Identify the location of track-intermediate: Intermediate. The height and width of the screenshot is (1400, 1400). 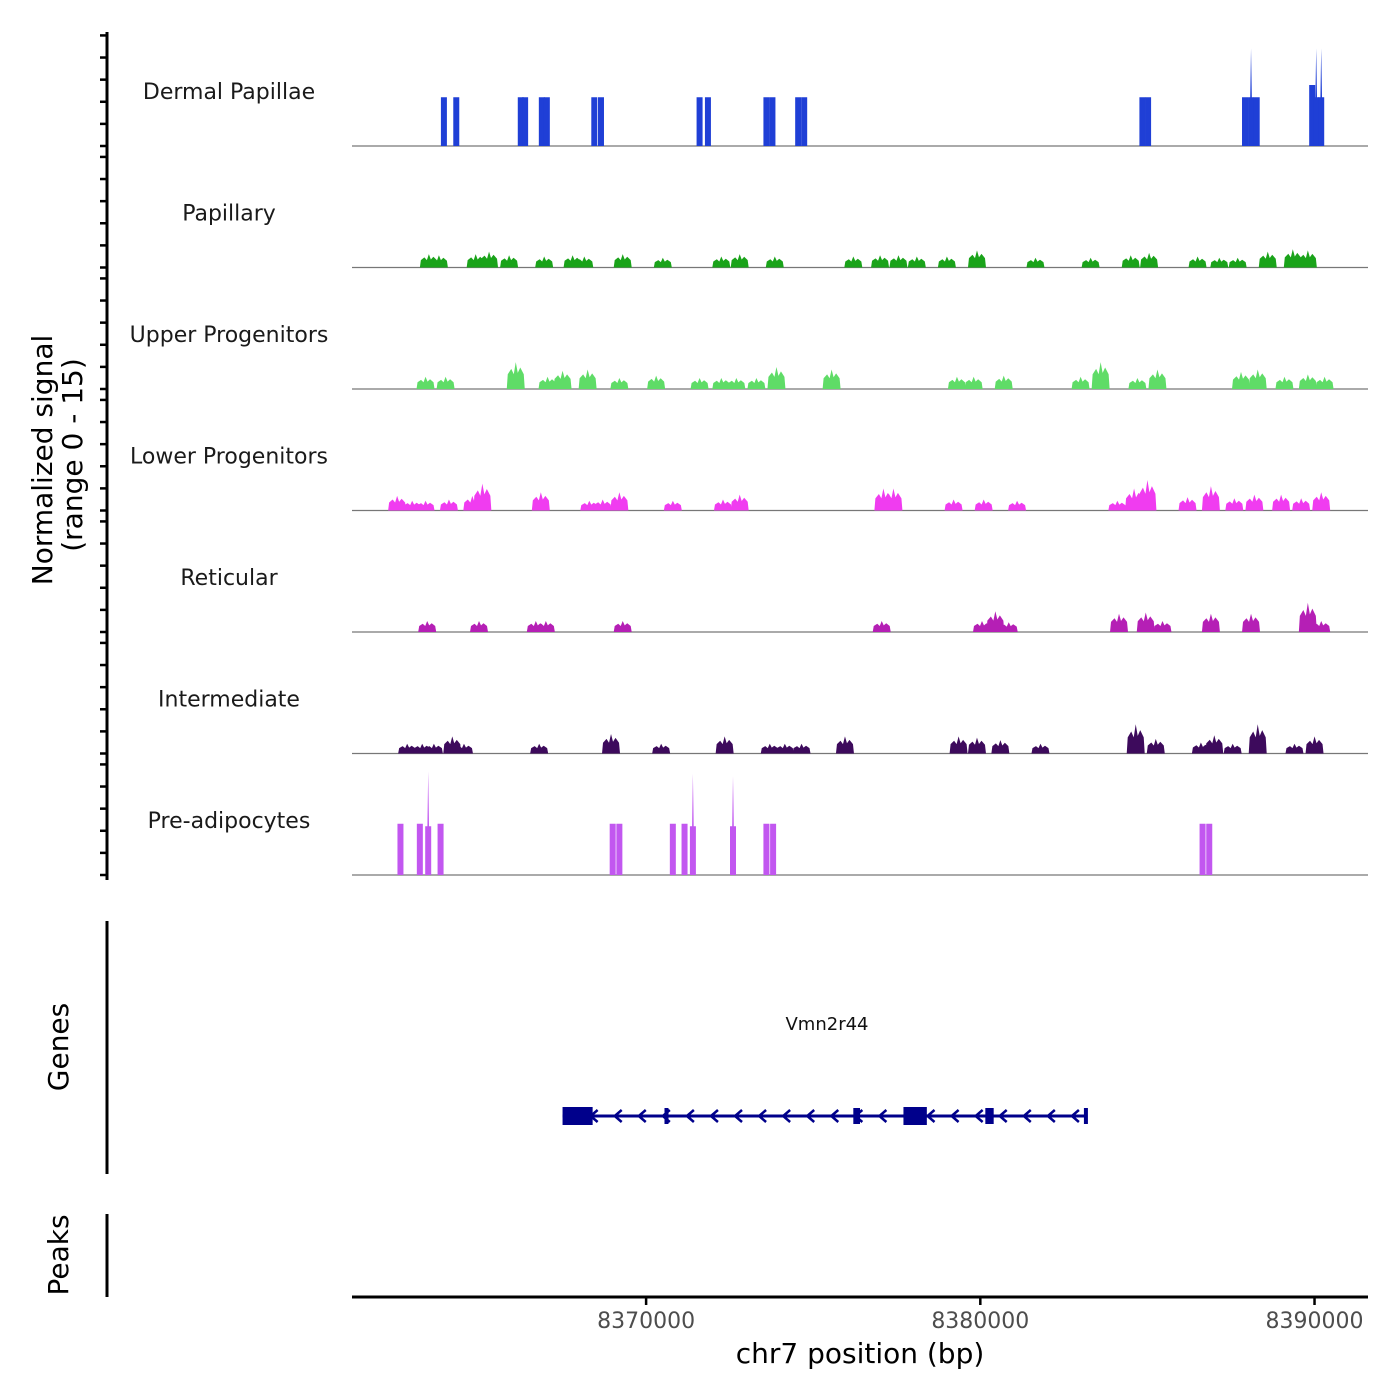
(763, 721).